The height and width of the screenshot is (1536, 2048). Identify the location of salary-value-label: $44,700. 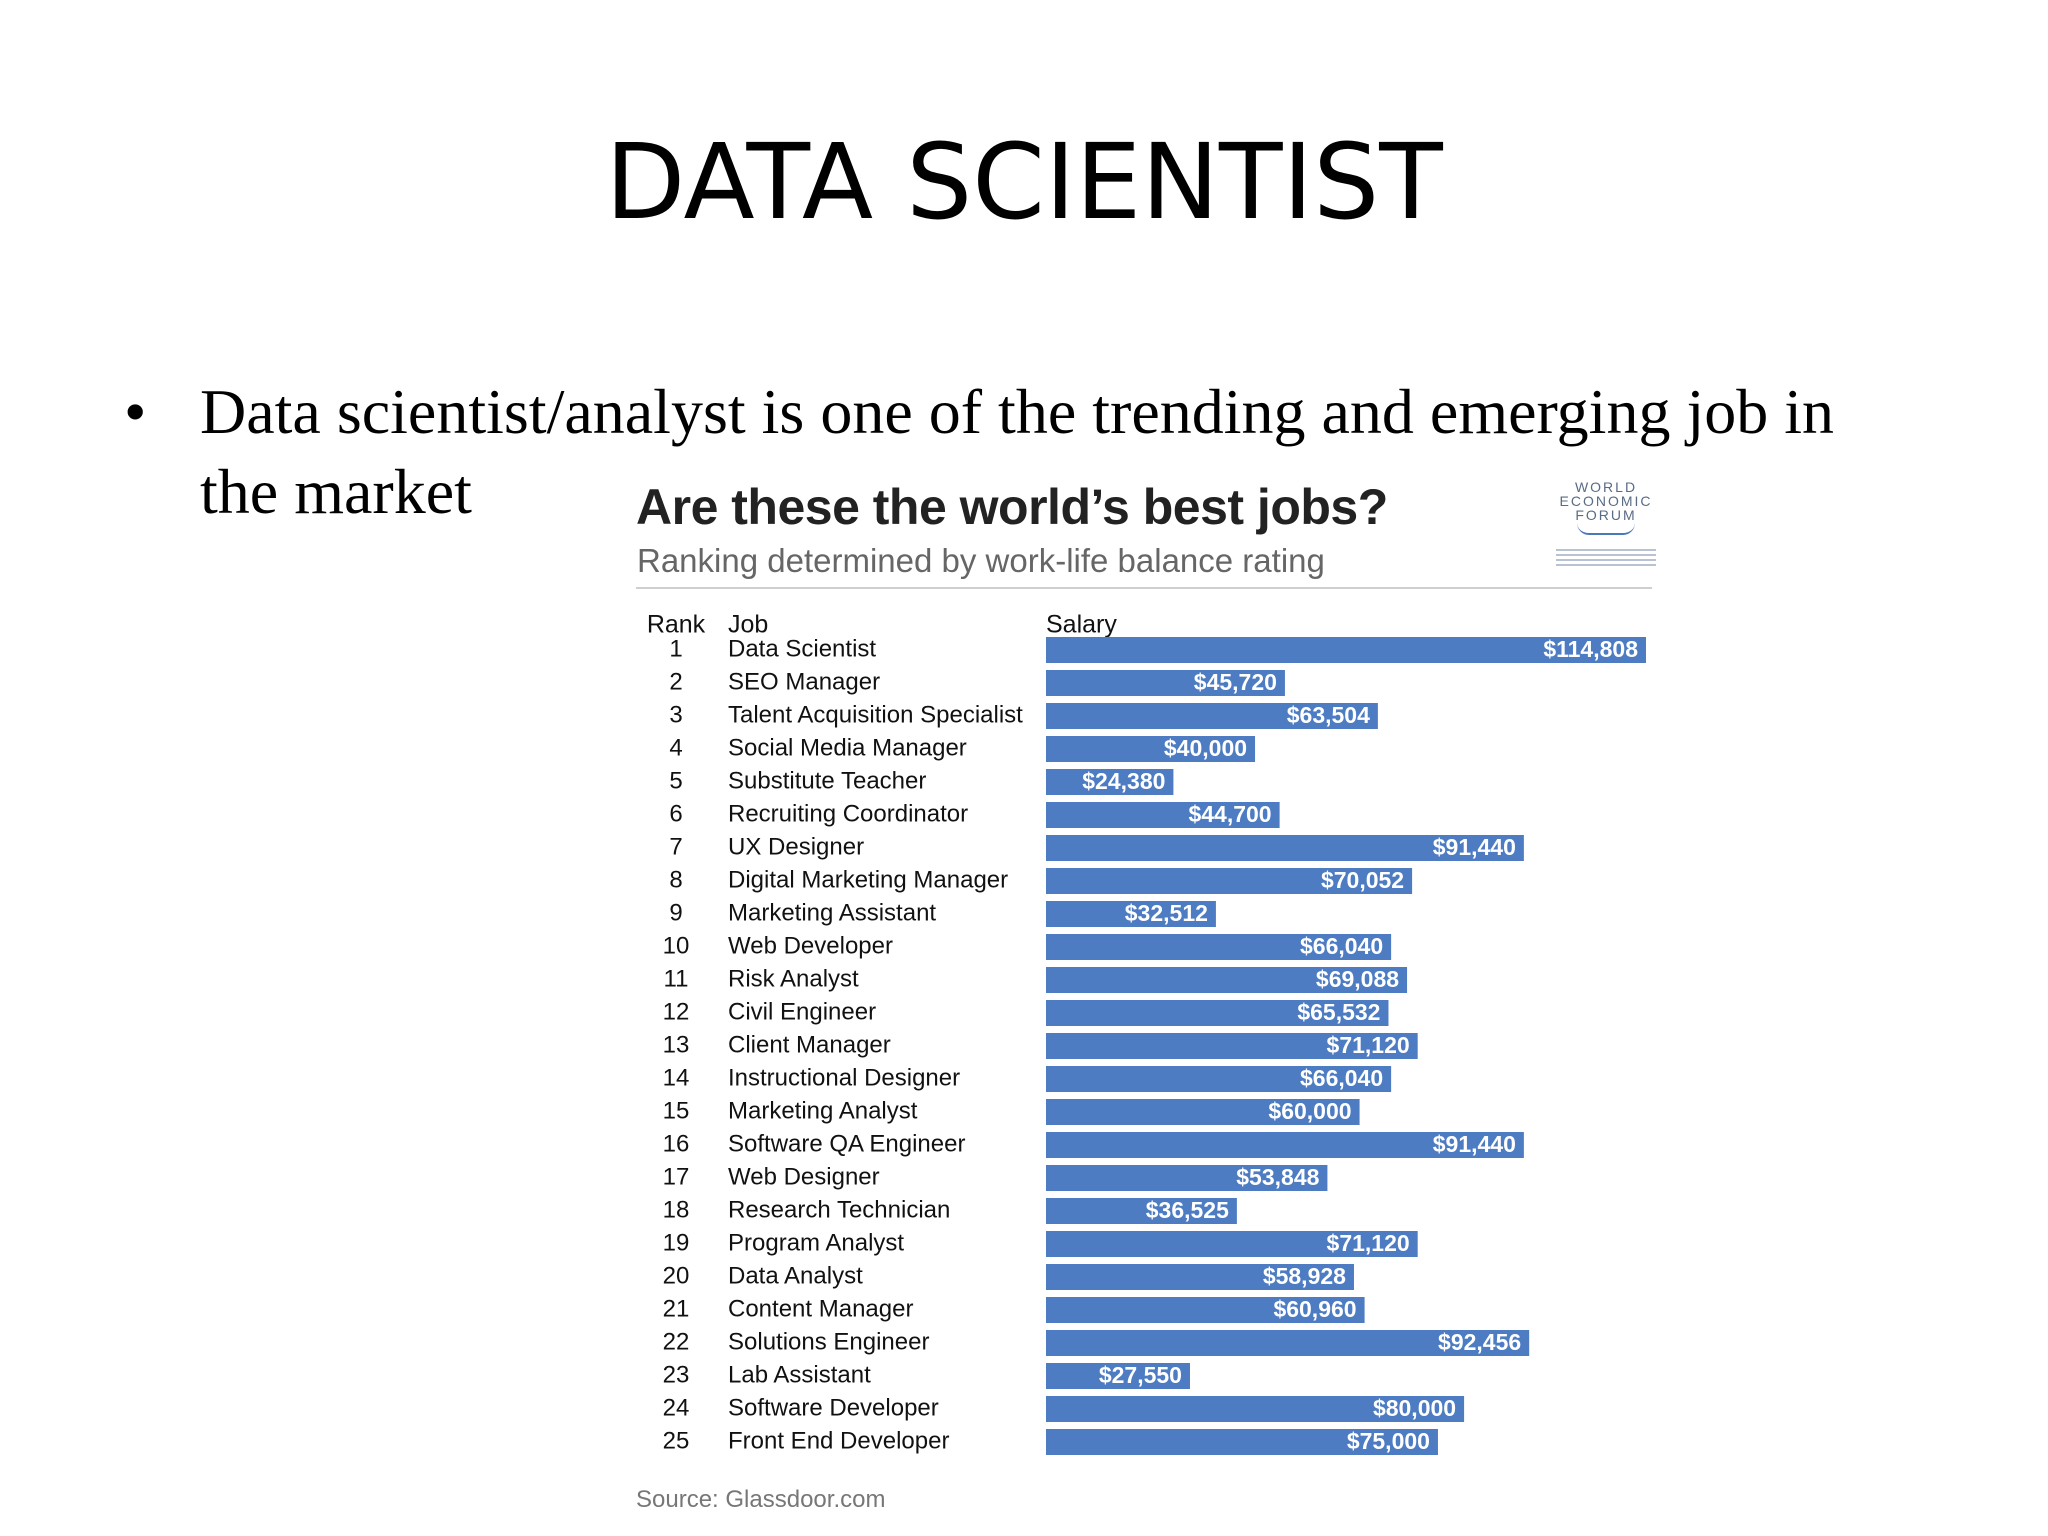
(1229, 814).